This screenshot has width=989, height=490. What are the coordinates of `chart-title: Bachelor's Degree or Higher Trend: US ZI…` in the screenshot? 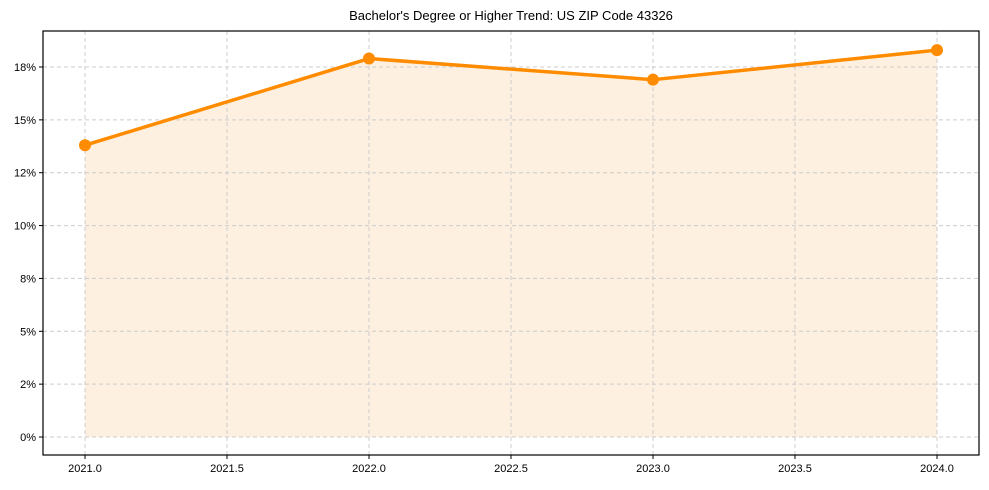 It's located at (511, 15).